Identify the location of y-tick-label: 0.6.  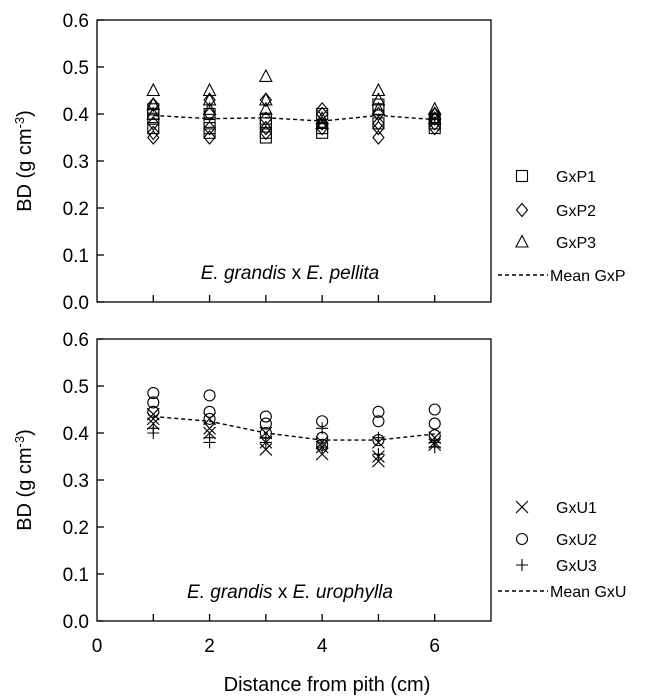
(76, 21).